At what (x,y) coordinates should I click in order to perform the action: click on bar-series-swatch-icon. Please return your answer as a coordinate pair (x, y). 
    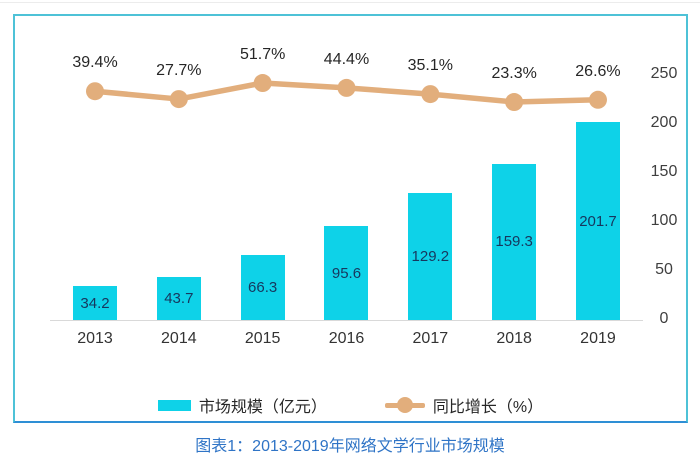
    Looking at the image, I should click on (174, 405).